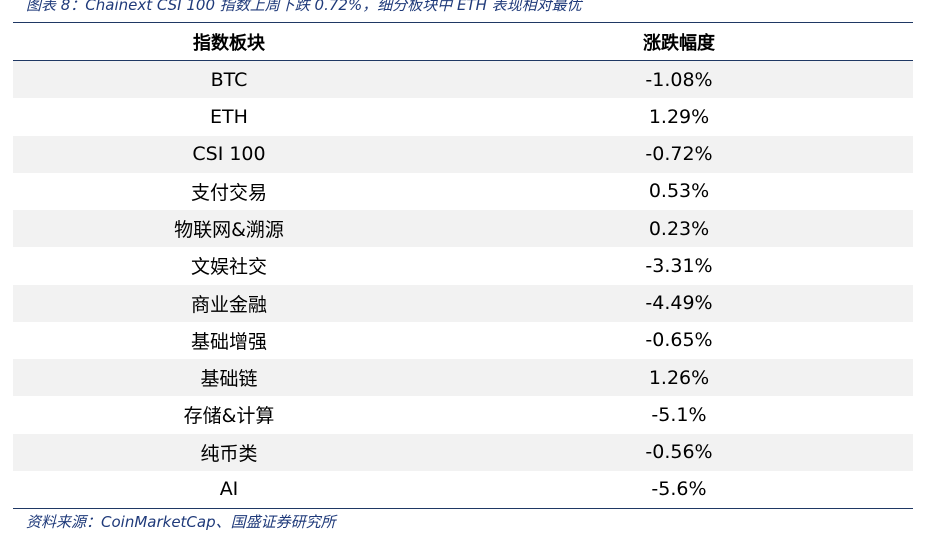  What do you see at coordinates (228, 267) in the screenshot?
I see `sector-cell: 文娱社交` at bounding box center [228, 267].